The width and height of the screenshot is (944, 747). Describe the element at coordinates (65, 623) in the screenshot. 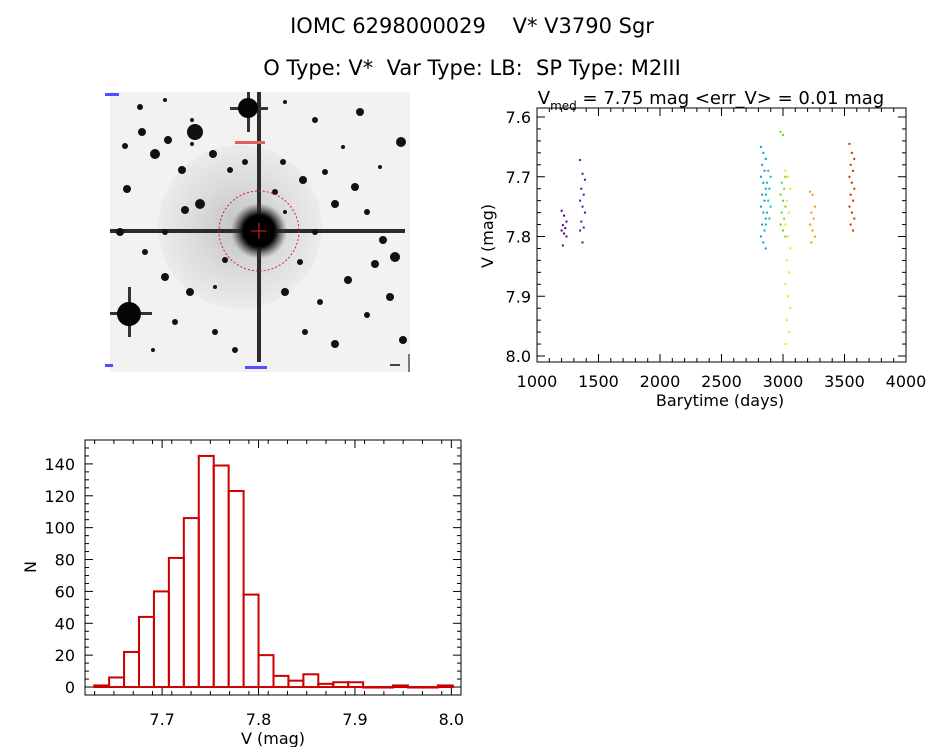

I see `hist-y-tick-label: 40` at that location.